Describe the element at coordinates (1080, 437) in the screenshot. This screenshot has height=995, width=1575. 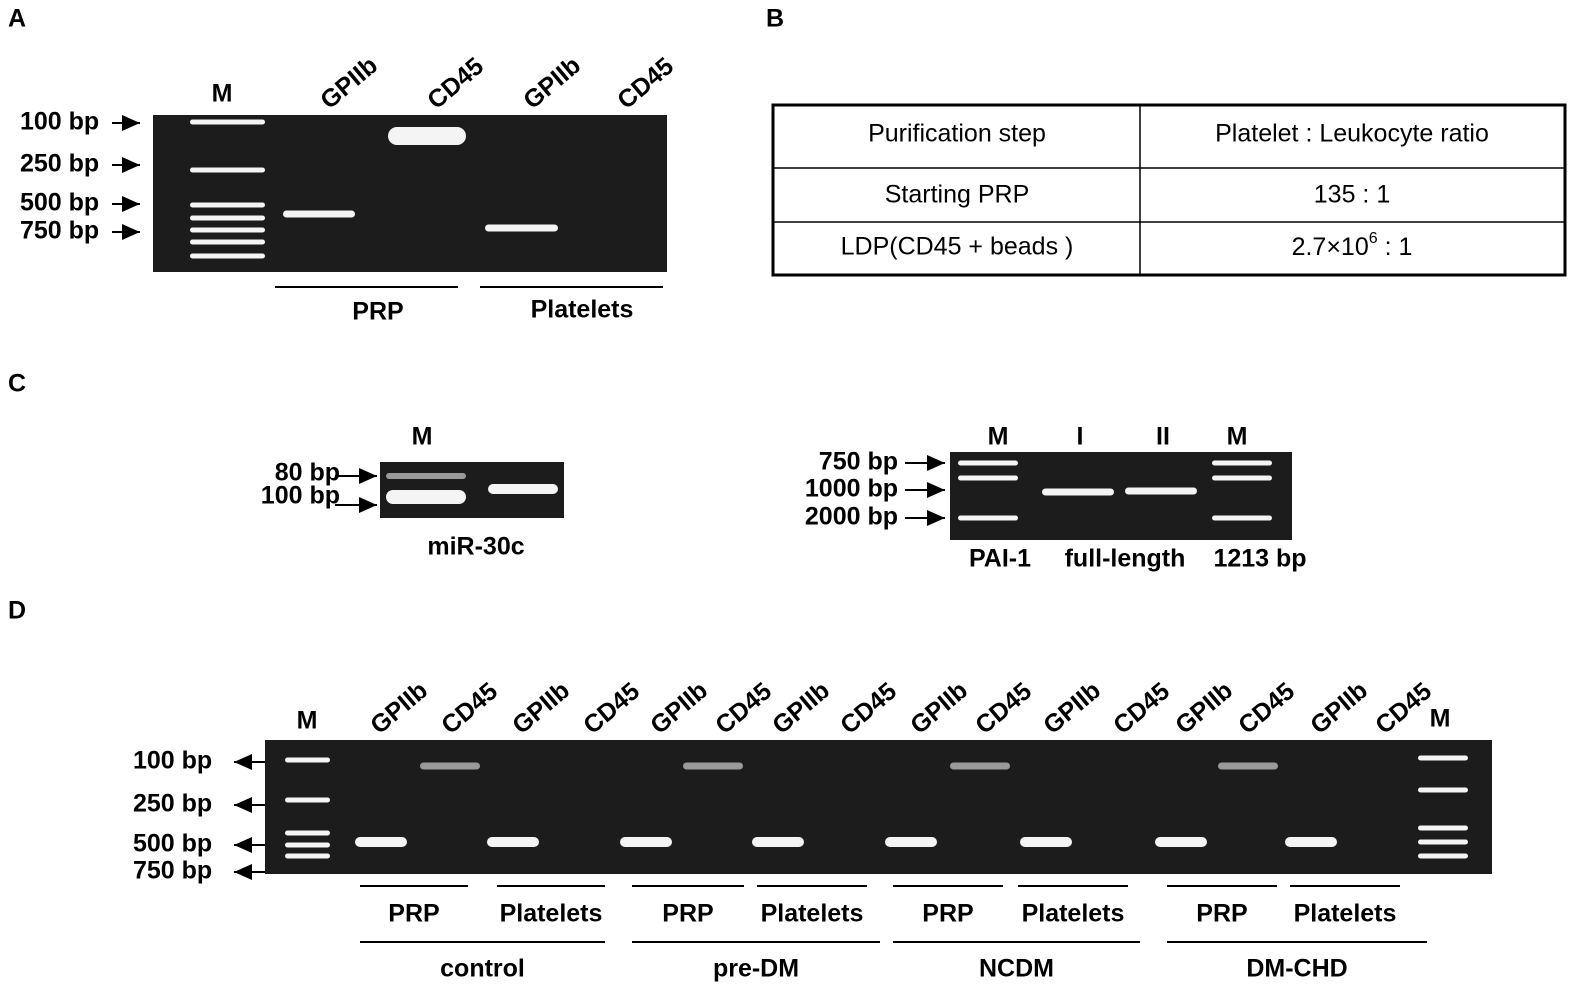
I see `label: I` at that location.